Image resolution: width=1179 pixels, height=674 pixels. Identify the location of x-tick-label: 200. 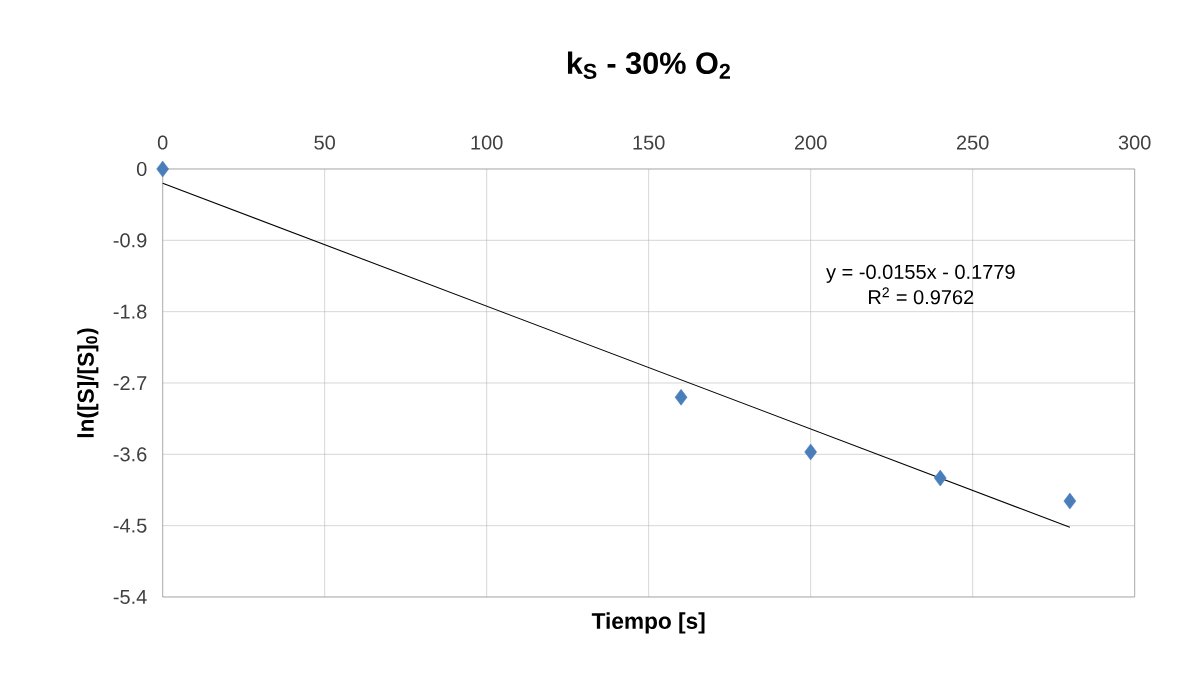
(810, 142).